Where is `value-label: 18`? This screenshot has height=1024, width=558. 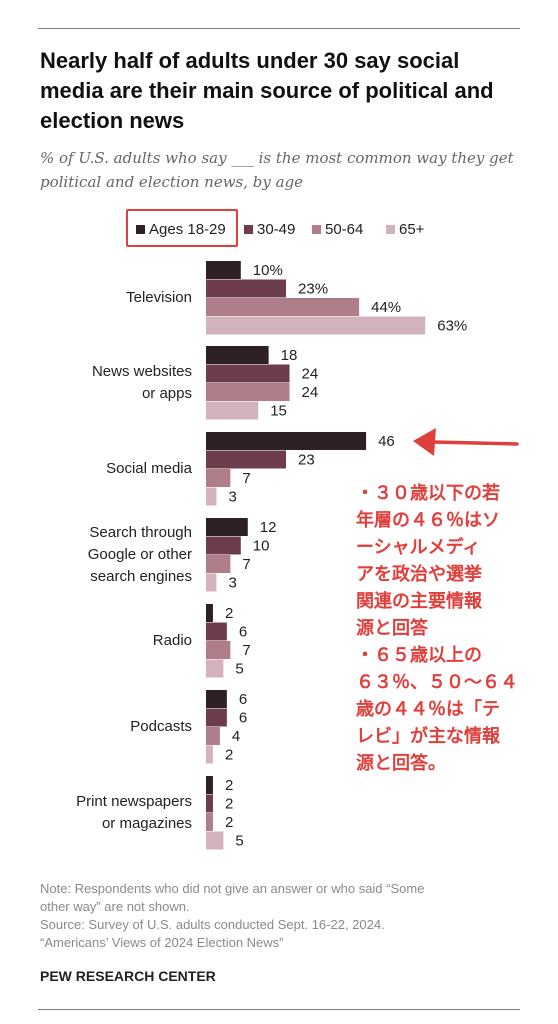
value-label: 18 is located at coordinates (289, 355).